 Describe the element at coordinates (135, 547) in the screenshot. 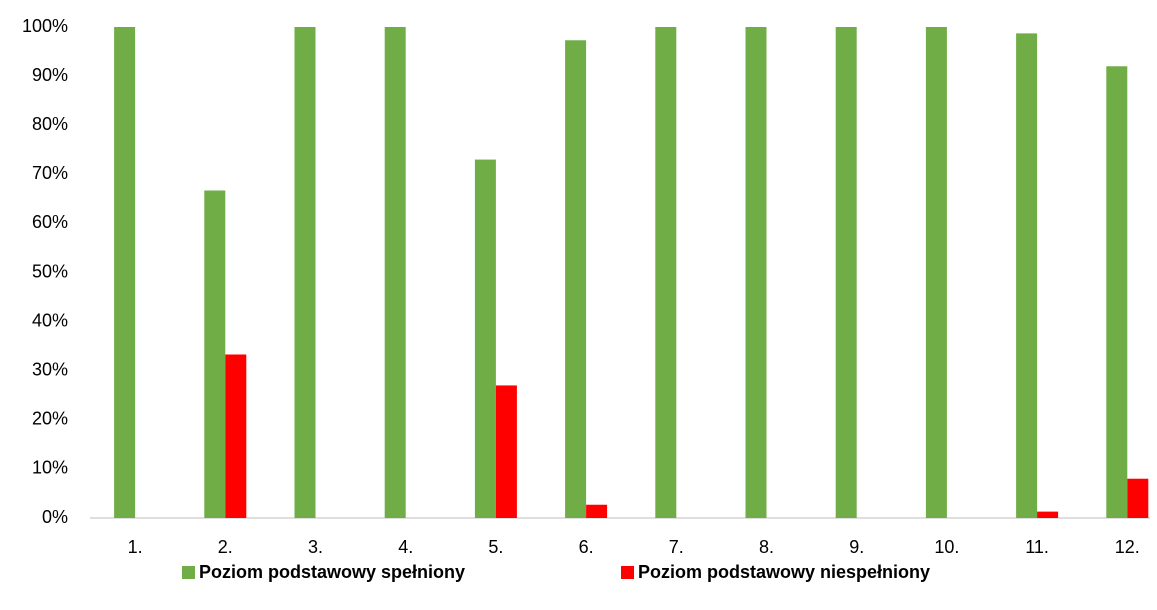

I see `x-tick-label: 1.` at that location.